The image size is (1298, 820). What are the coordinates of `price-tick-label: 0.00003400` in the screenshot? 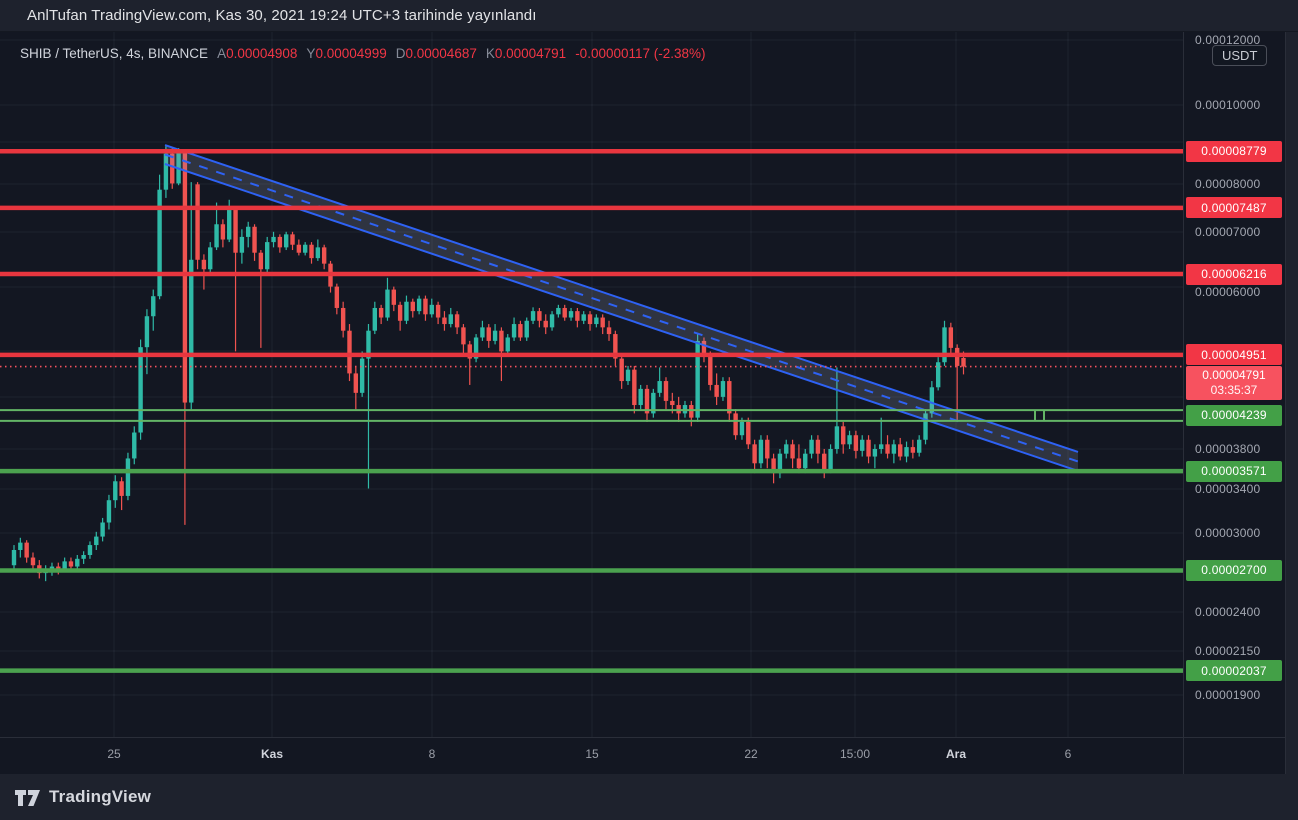 It's located at (1228, 488).